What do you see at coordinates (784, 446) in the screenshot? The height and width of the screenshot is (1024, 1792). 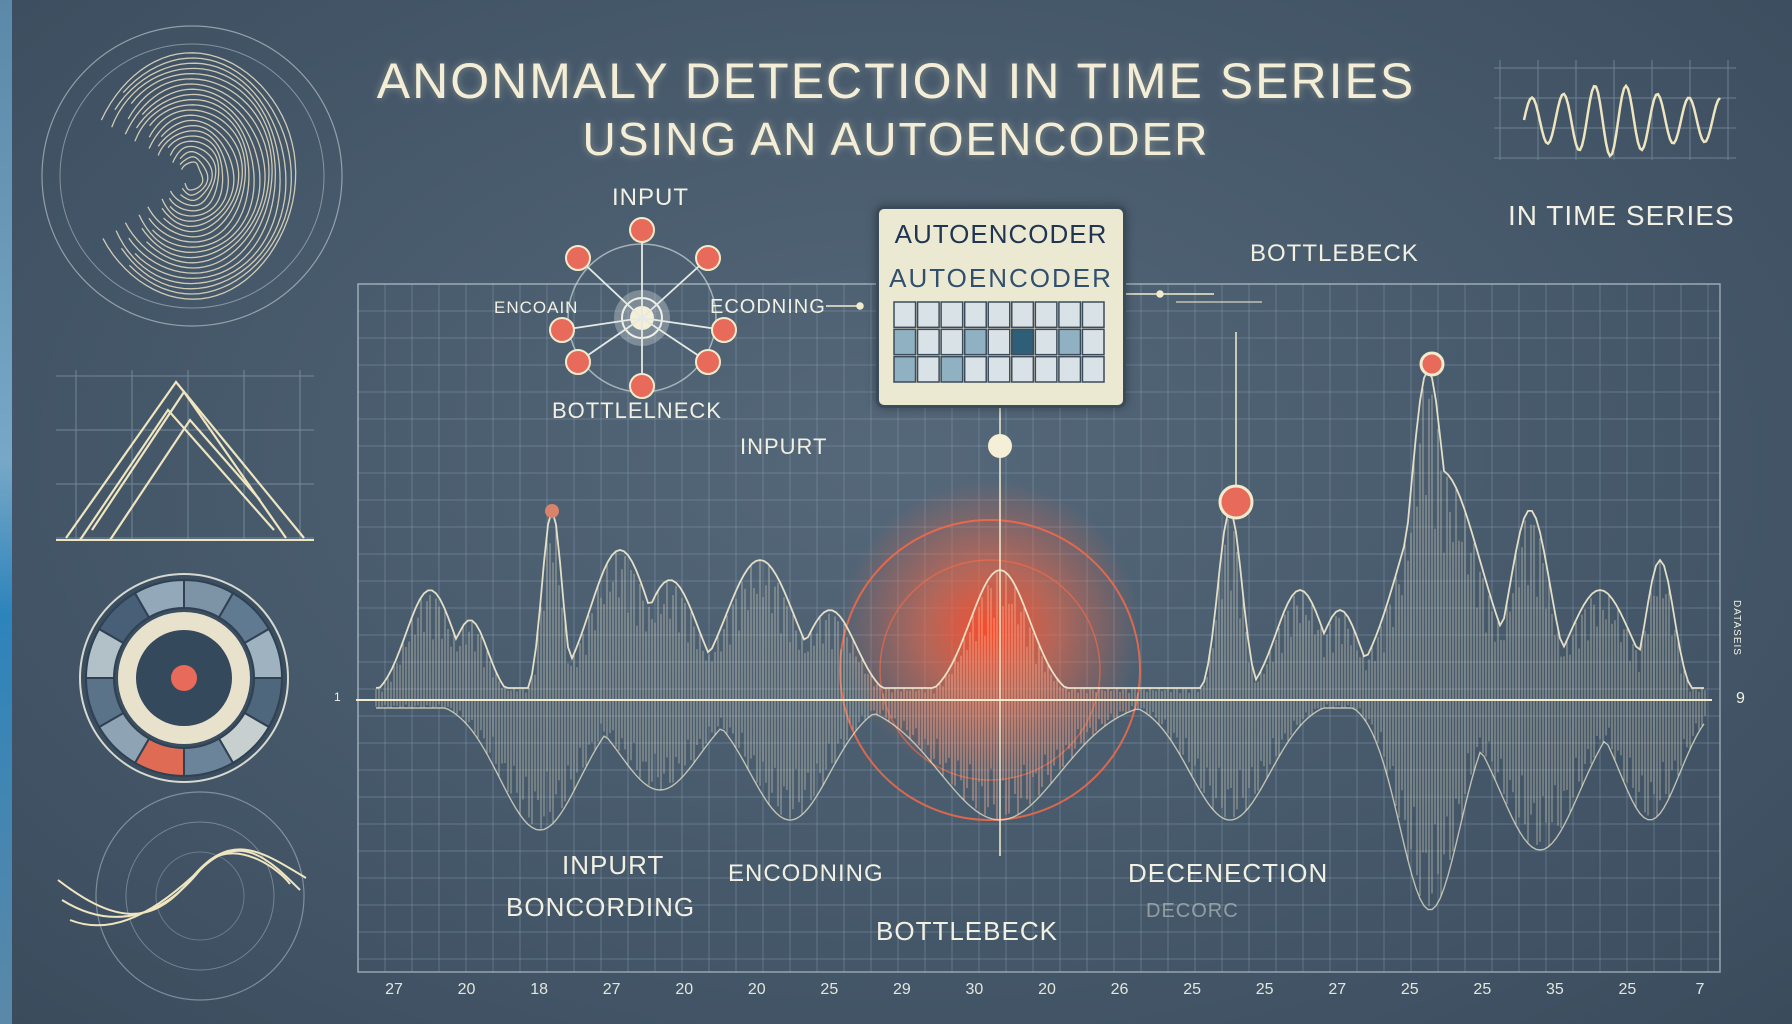 I see `input-label-mid: INPURT` at bounding box center [784, 446].